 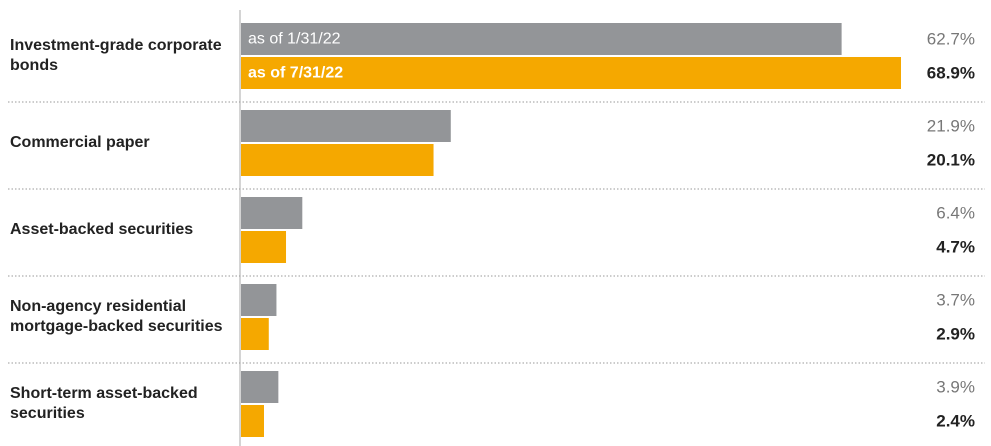 What do you see at coordinates (294, 39) in the screenshot?
I see `legend-label: as of 1/31/22` at bounding box center [294, 39].